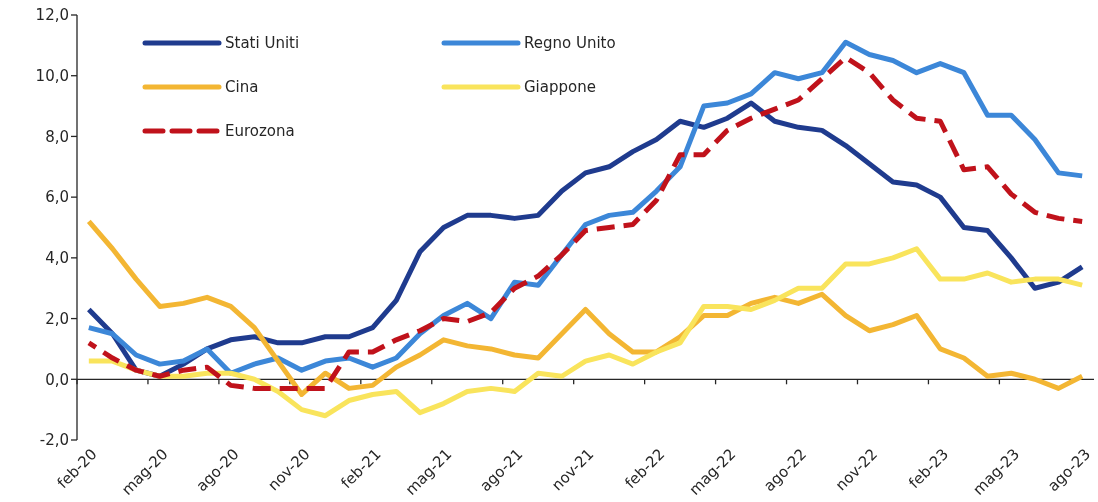 This screenshot has width=1098, height=502. I want to click on y-tick-label: 2,0, so click(57, 318).